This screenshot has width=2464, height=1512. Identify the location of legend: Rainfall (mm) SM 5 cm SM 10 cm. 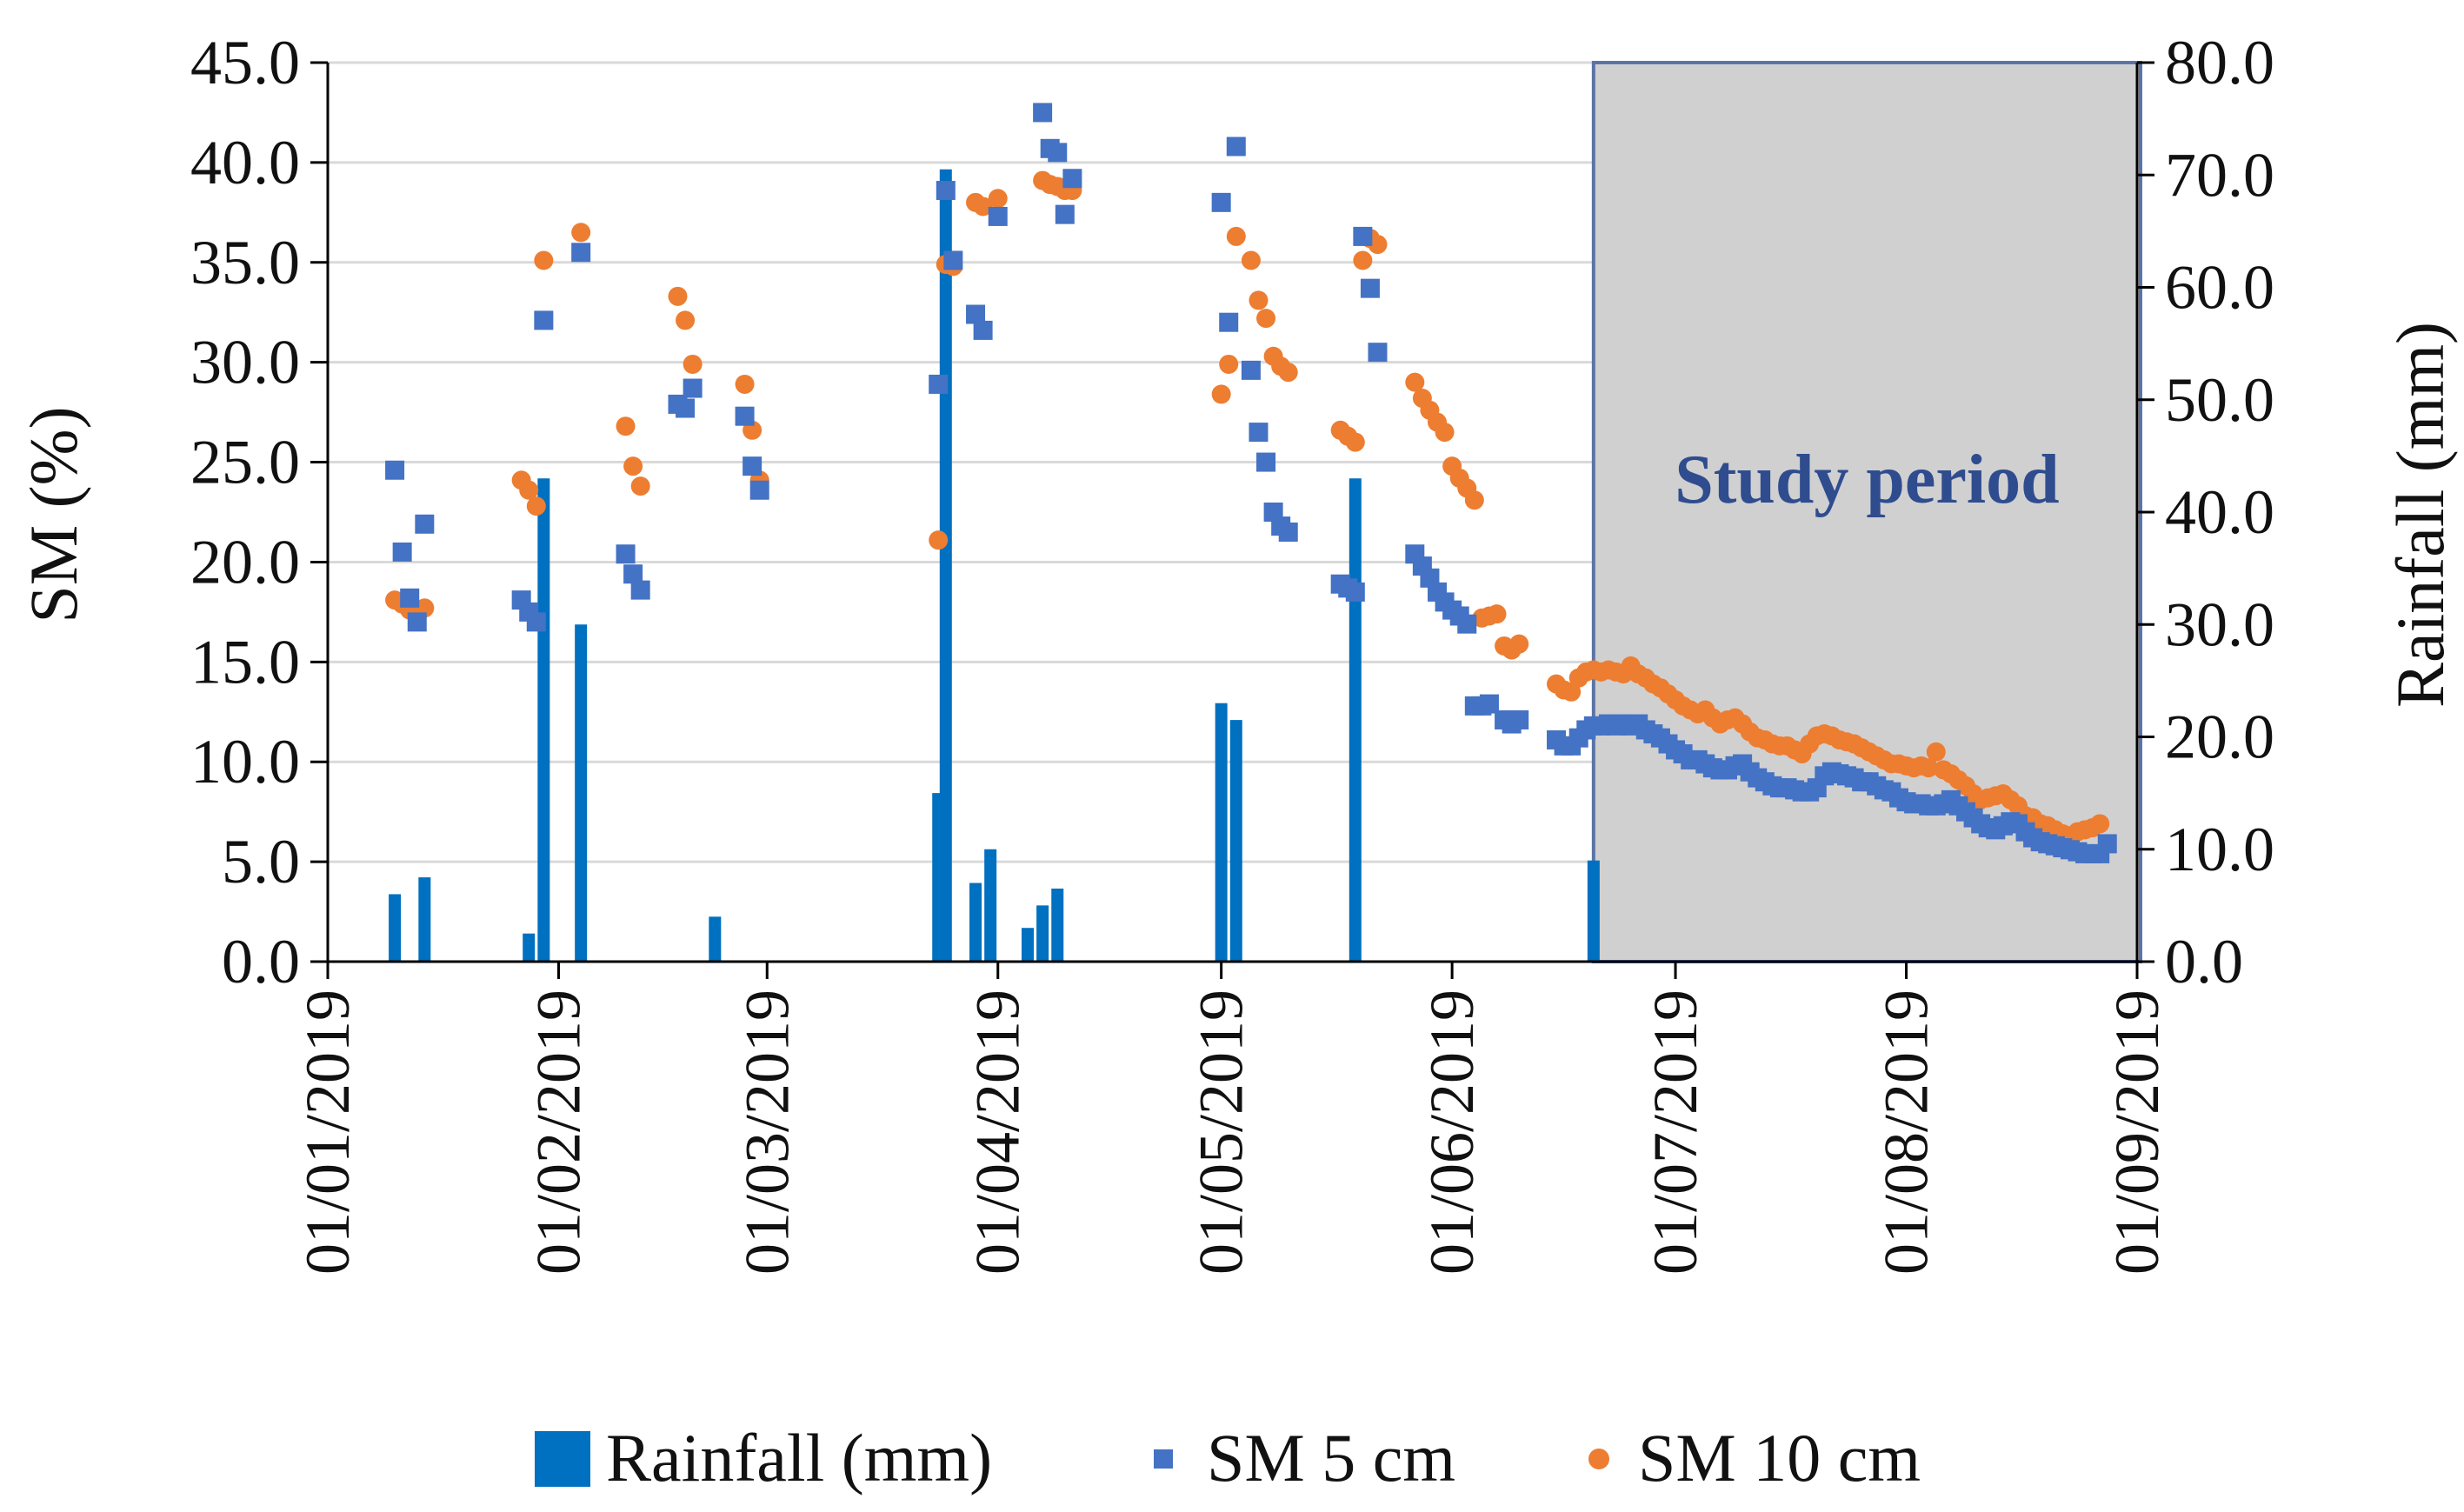
(1228, 1457).